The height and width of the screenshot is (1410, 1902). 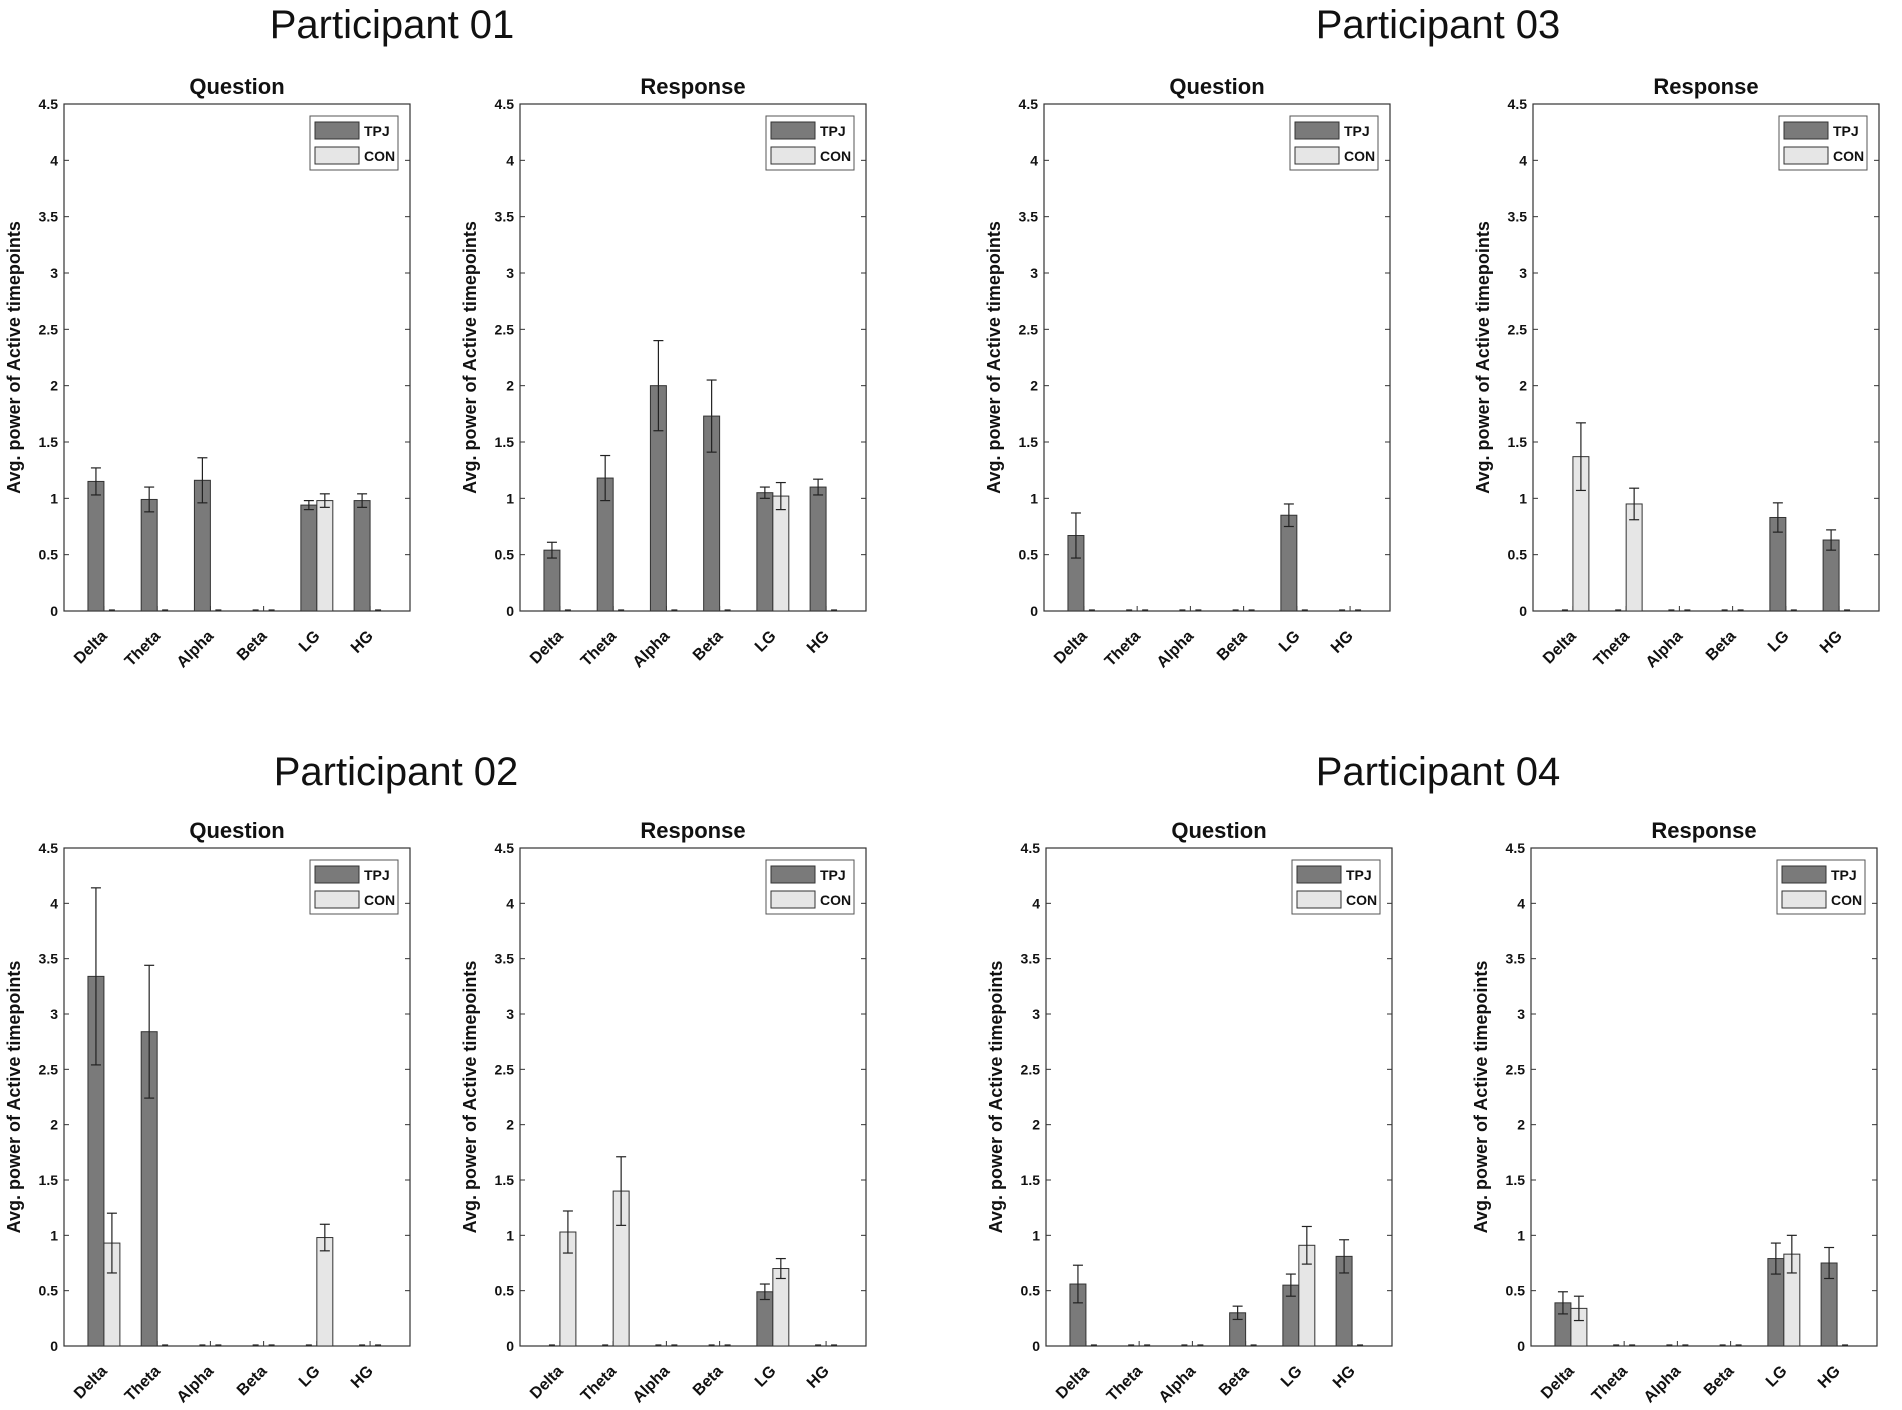 What do you see at coordinates (392, 25) in the screenshot?
I see `participant-title-01: Participant 01` at bounding box center [392, 25].